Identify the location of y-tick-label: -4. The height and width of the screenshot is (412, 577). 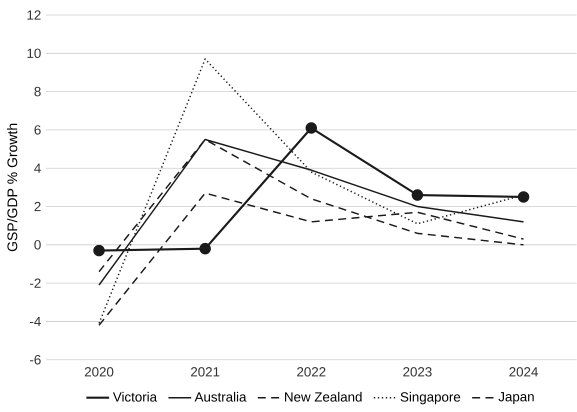
(35, 321).